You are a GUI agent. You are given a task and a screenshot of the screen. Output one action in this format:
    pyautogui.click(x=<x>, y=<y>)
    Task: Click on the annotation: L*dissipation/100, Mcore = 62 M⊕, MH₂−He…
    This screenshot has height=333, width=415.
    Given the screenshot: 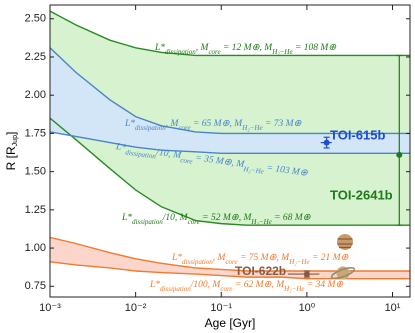 What is the action you would take?
    pyautogui.click(x=246, y=286)
    